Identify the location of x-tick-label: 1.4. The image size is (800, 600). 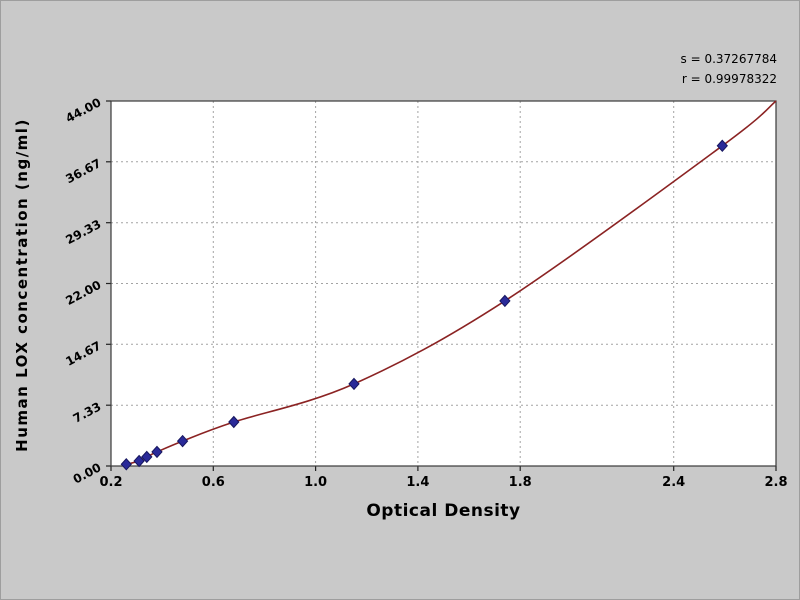
(417, 482).